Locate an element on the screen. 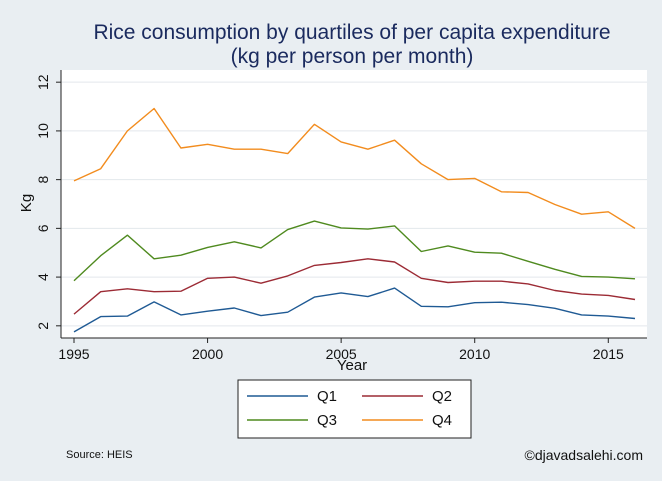 The image size is (662, 481). y-tick-label: 4 is located at coordinates (43, 277).